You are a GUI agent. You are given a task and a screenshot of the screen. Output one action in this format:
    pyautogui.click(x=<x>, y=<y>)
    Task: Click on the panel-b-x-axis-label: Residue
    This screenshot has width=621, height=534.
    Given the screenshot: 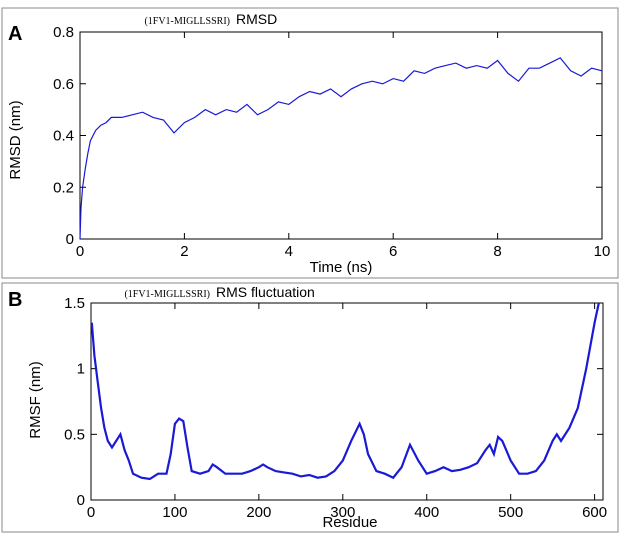 What is the action you would take?
    pyautogui.click(x=349, y=522)
    